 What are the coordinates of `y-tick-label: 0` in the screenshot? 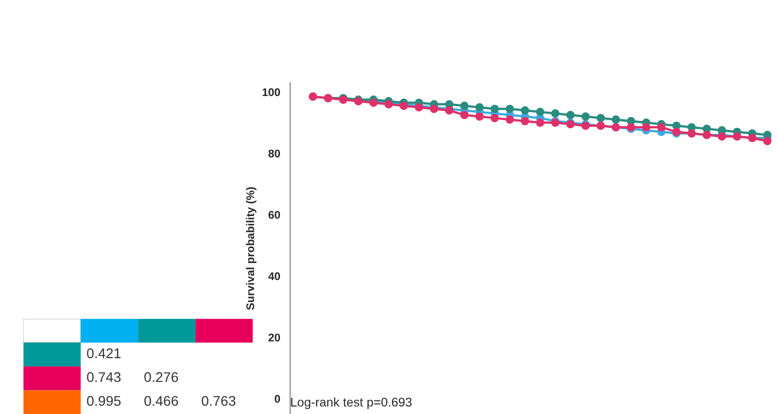 It's located at (277, 398).